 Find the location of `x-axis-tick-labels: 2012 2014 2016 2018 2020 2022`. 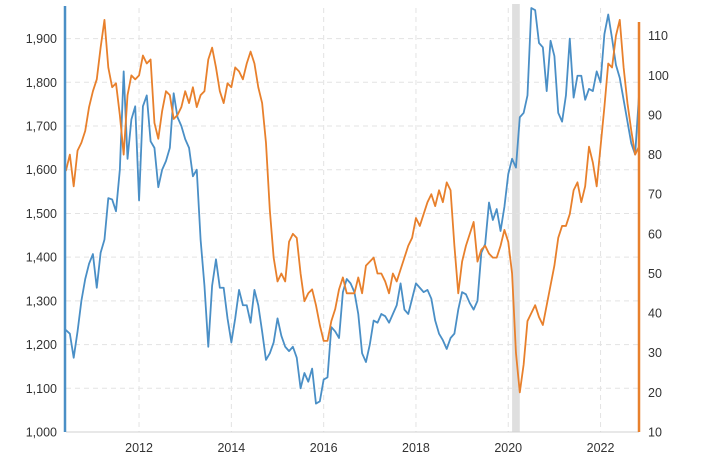

x-axis-tick-labels: 2012 2014 2016 2018 2020 2022 is located at coordinates (369, 447).